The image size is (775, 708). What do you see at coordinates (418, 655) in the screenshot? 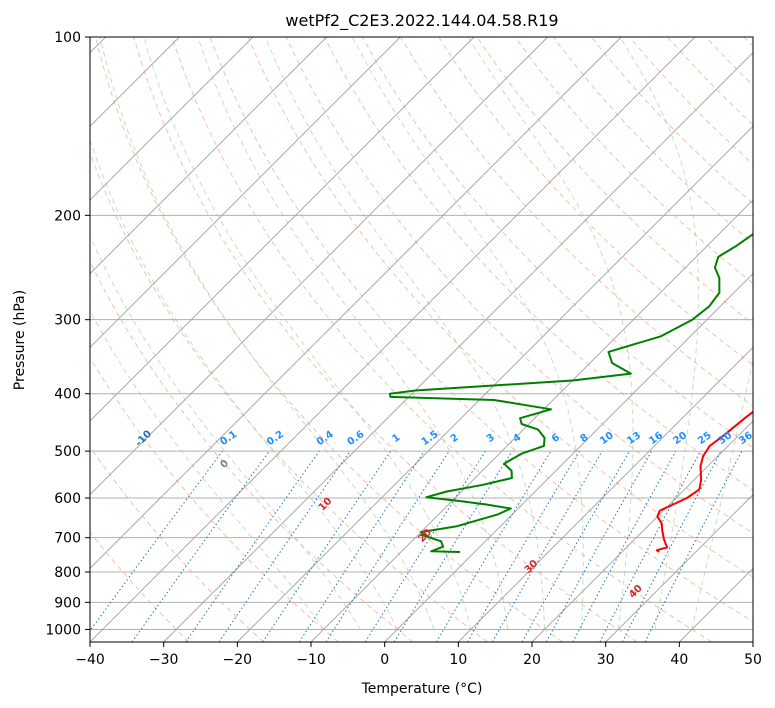
I see `x-axis-ticks: −40 −30 −20 −10 0 10 20 30 40 50` at bounding box center [418, 655].